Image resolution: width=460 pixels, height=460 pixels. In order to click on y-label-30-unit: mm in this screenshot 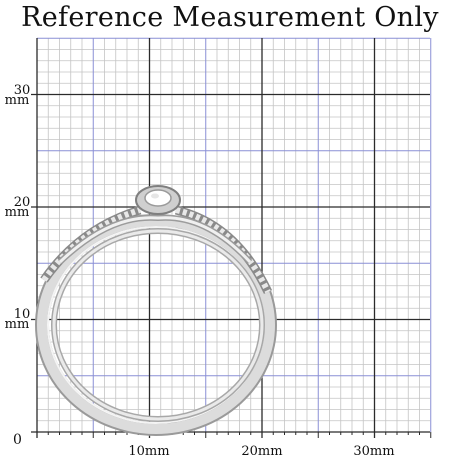, I will do `click(17, 100)`.